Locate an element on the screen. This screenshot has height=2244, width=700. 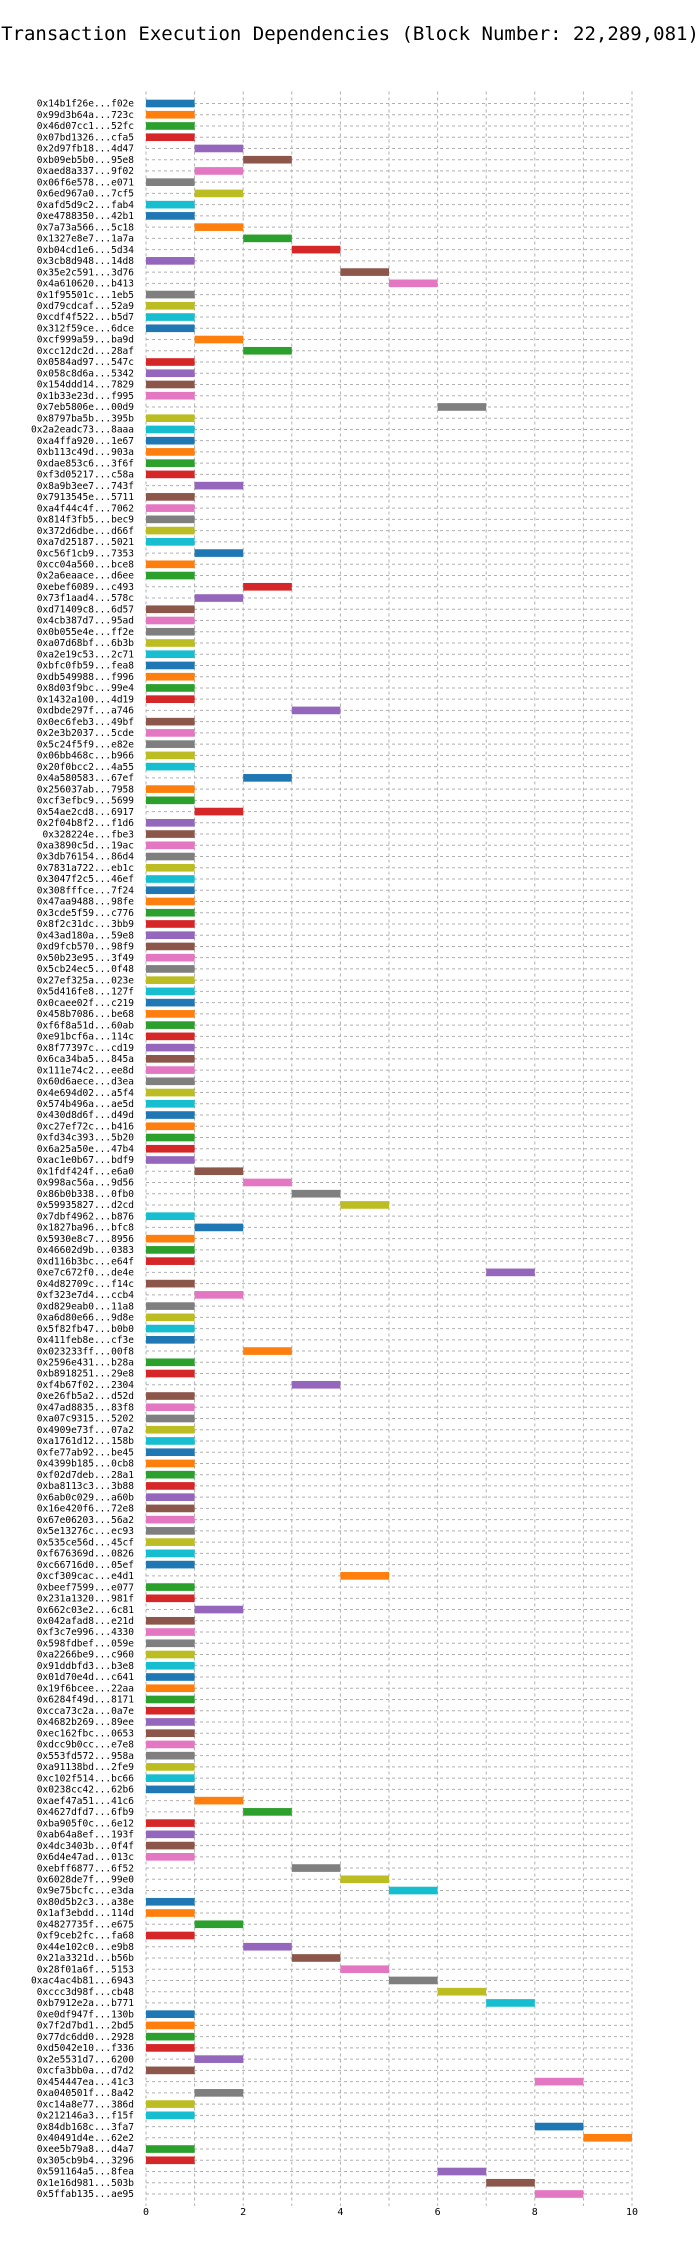
tx-label: 0xa3890c5d...19ac is located at coordinates (85, 845).